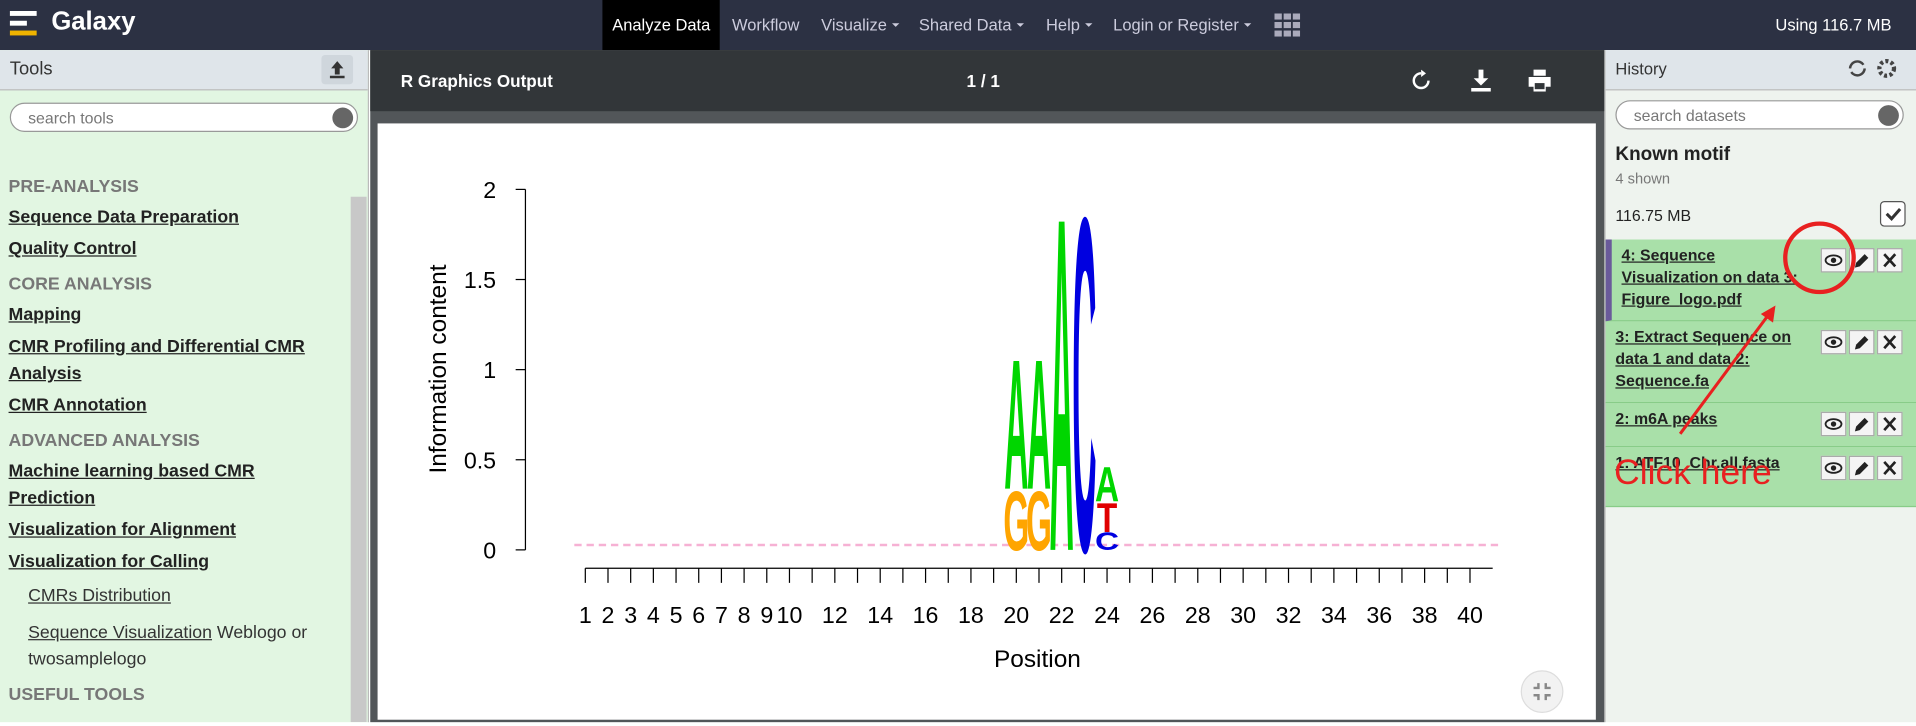  I want to click on tool-name: CMRs Distribution, so click(99, 596).